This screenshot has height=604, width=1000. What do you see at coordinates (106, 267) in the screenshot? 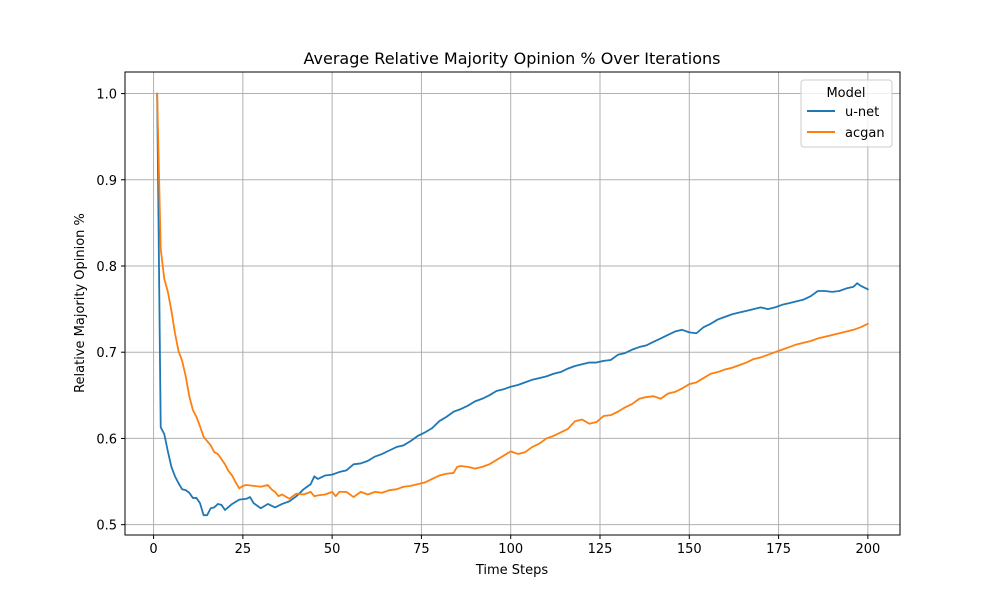
I see `y-tick-label: 0.8` at bounding box center [106, 267].